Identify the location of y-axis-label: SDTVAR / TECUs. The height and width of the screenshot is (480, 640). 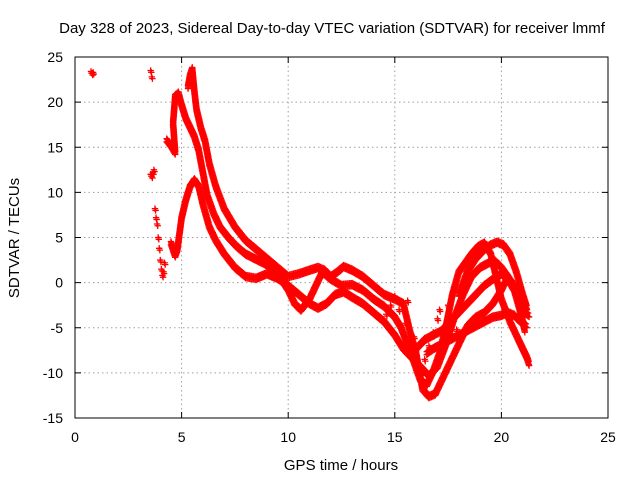
(14, 238).